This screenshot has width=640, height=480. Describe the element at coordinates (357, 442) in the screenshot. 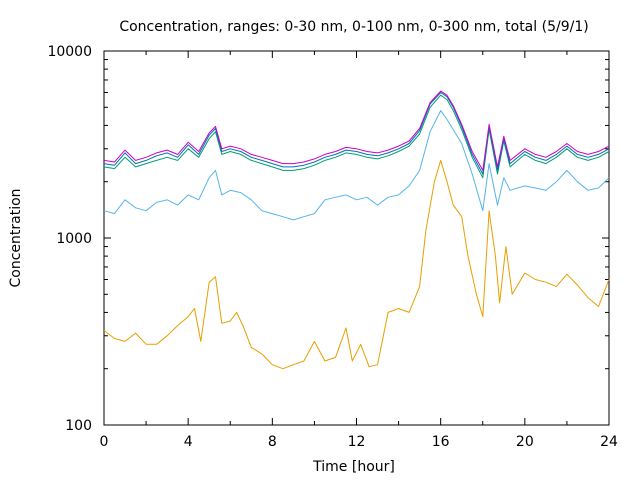

I see `x-tick-label: 12` at that location.